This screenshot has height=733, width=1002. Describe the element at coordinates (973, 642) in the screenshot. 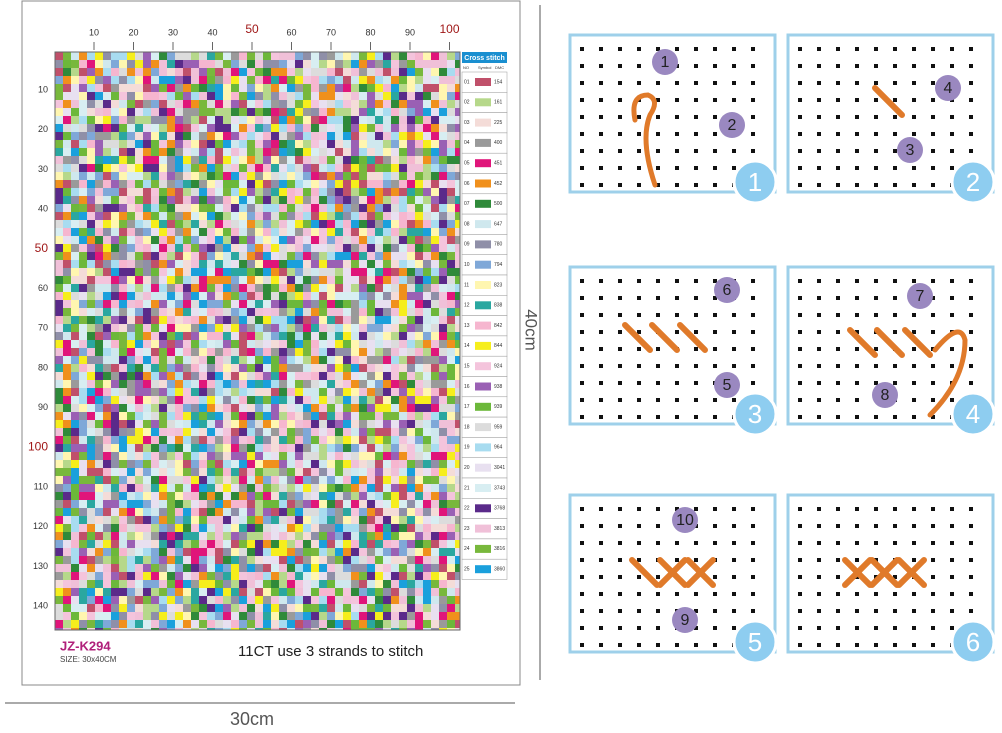

I see `step-badge` at that location.